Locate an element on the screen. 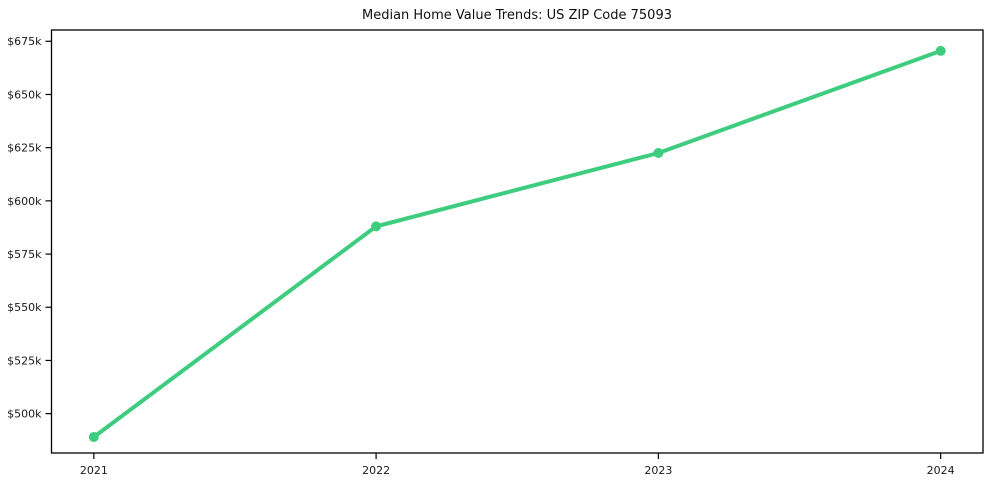 The height and width of the screenshot is (490, 990). x-tick-label: 2023 is located at coordinates (658, 470).